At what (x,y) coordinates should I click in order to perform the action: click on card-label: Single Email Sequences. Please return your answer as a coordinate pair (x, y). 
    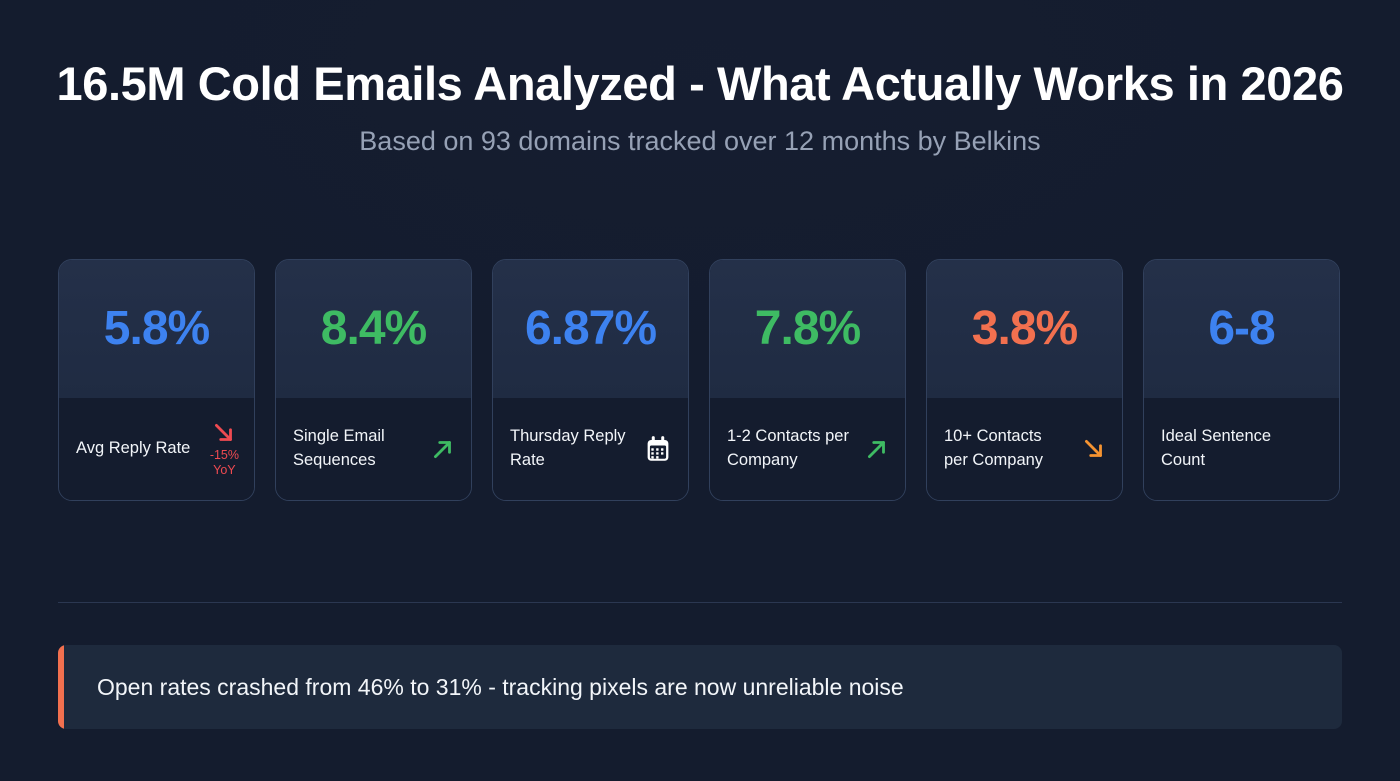
    Looking at the image, I should click on (339, 448).